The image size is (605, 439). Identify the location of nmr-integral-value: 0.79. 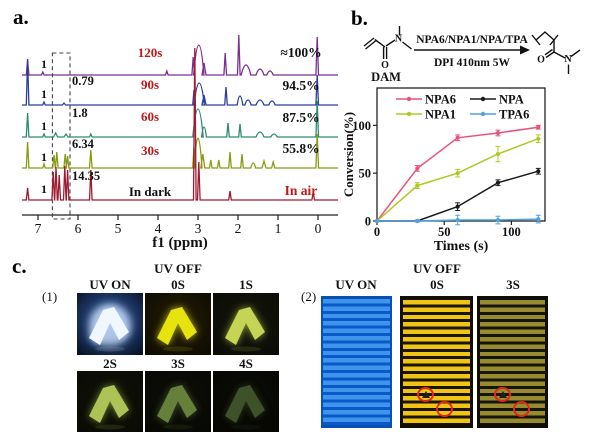
(83, 81).